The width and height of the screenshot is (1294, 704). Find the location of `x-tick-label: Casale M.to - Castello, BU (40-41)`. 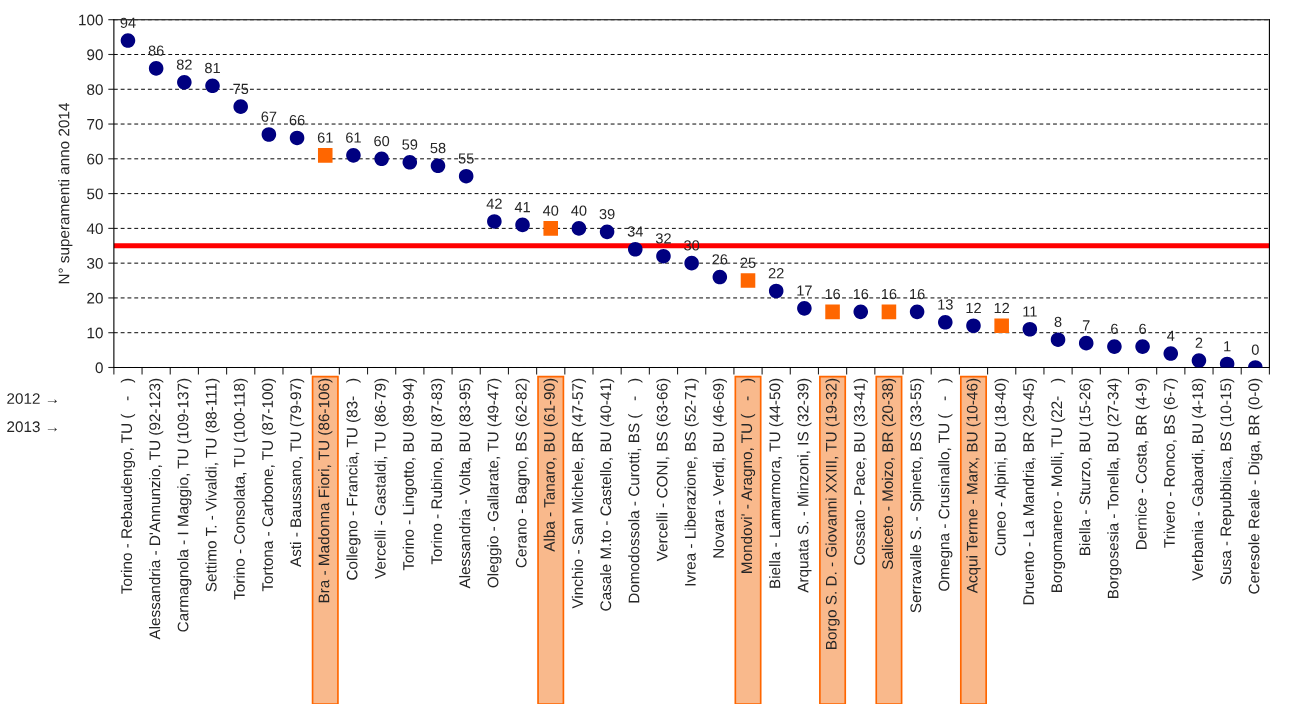

x-tick-label: Casale M.to - Castello, BU (40-41) is located at coordinates (607, 494).